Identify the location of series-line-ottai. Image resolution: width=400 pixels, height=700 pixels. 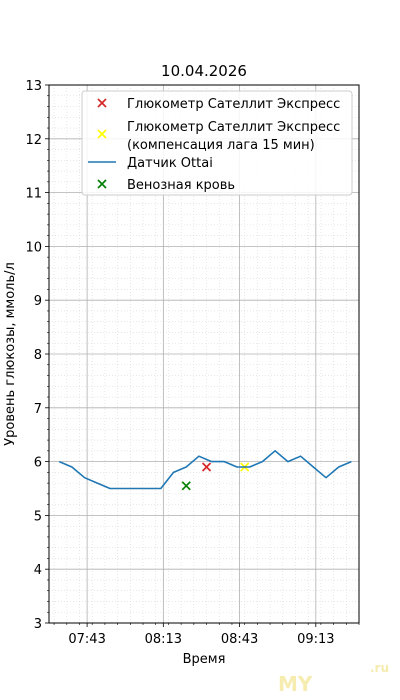
(205, 469).